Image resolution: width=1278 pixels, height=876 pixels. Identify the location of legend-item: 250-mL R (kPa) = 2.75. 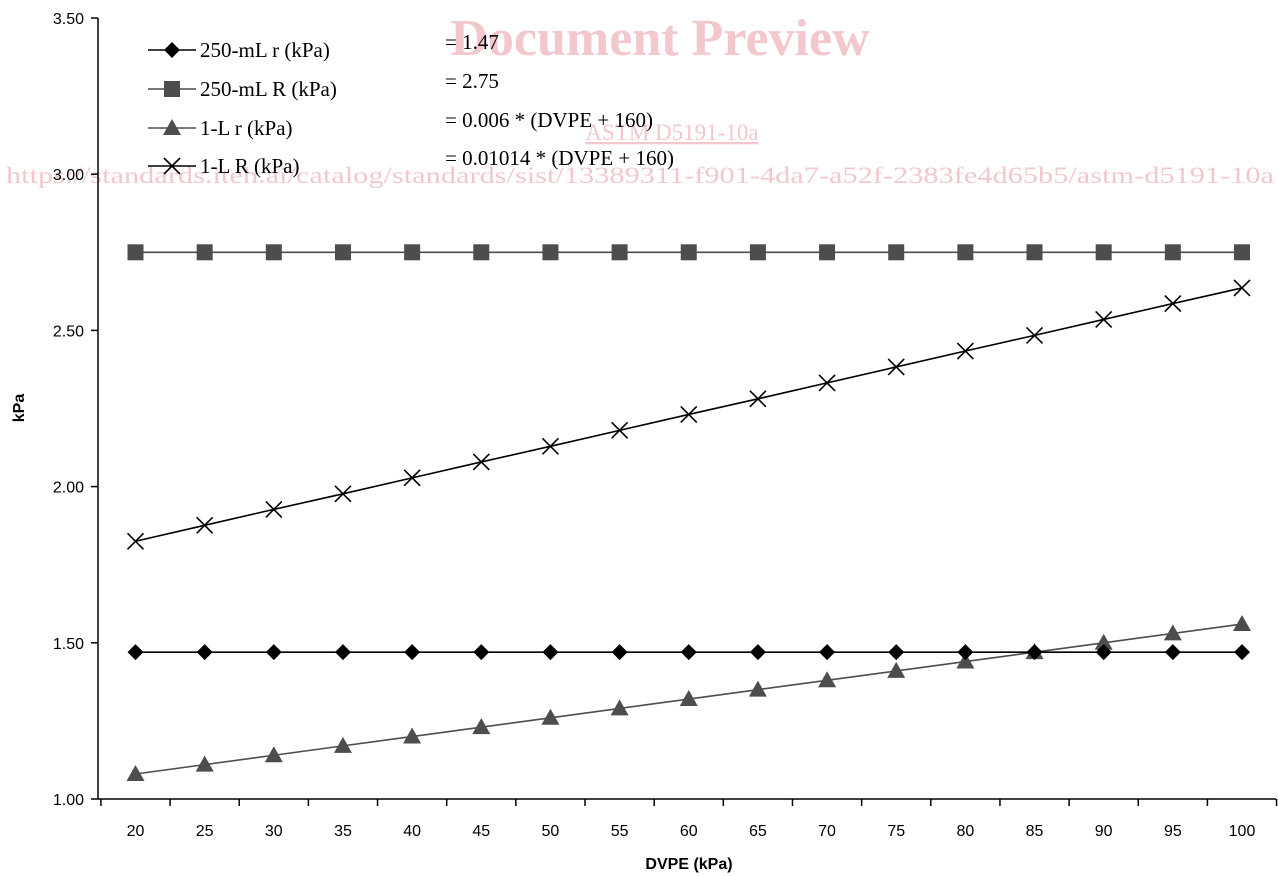
(323, 85).